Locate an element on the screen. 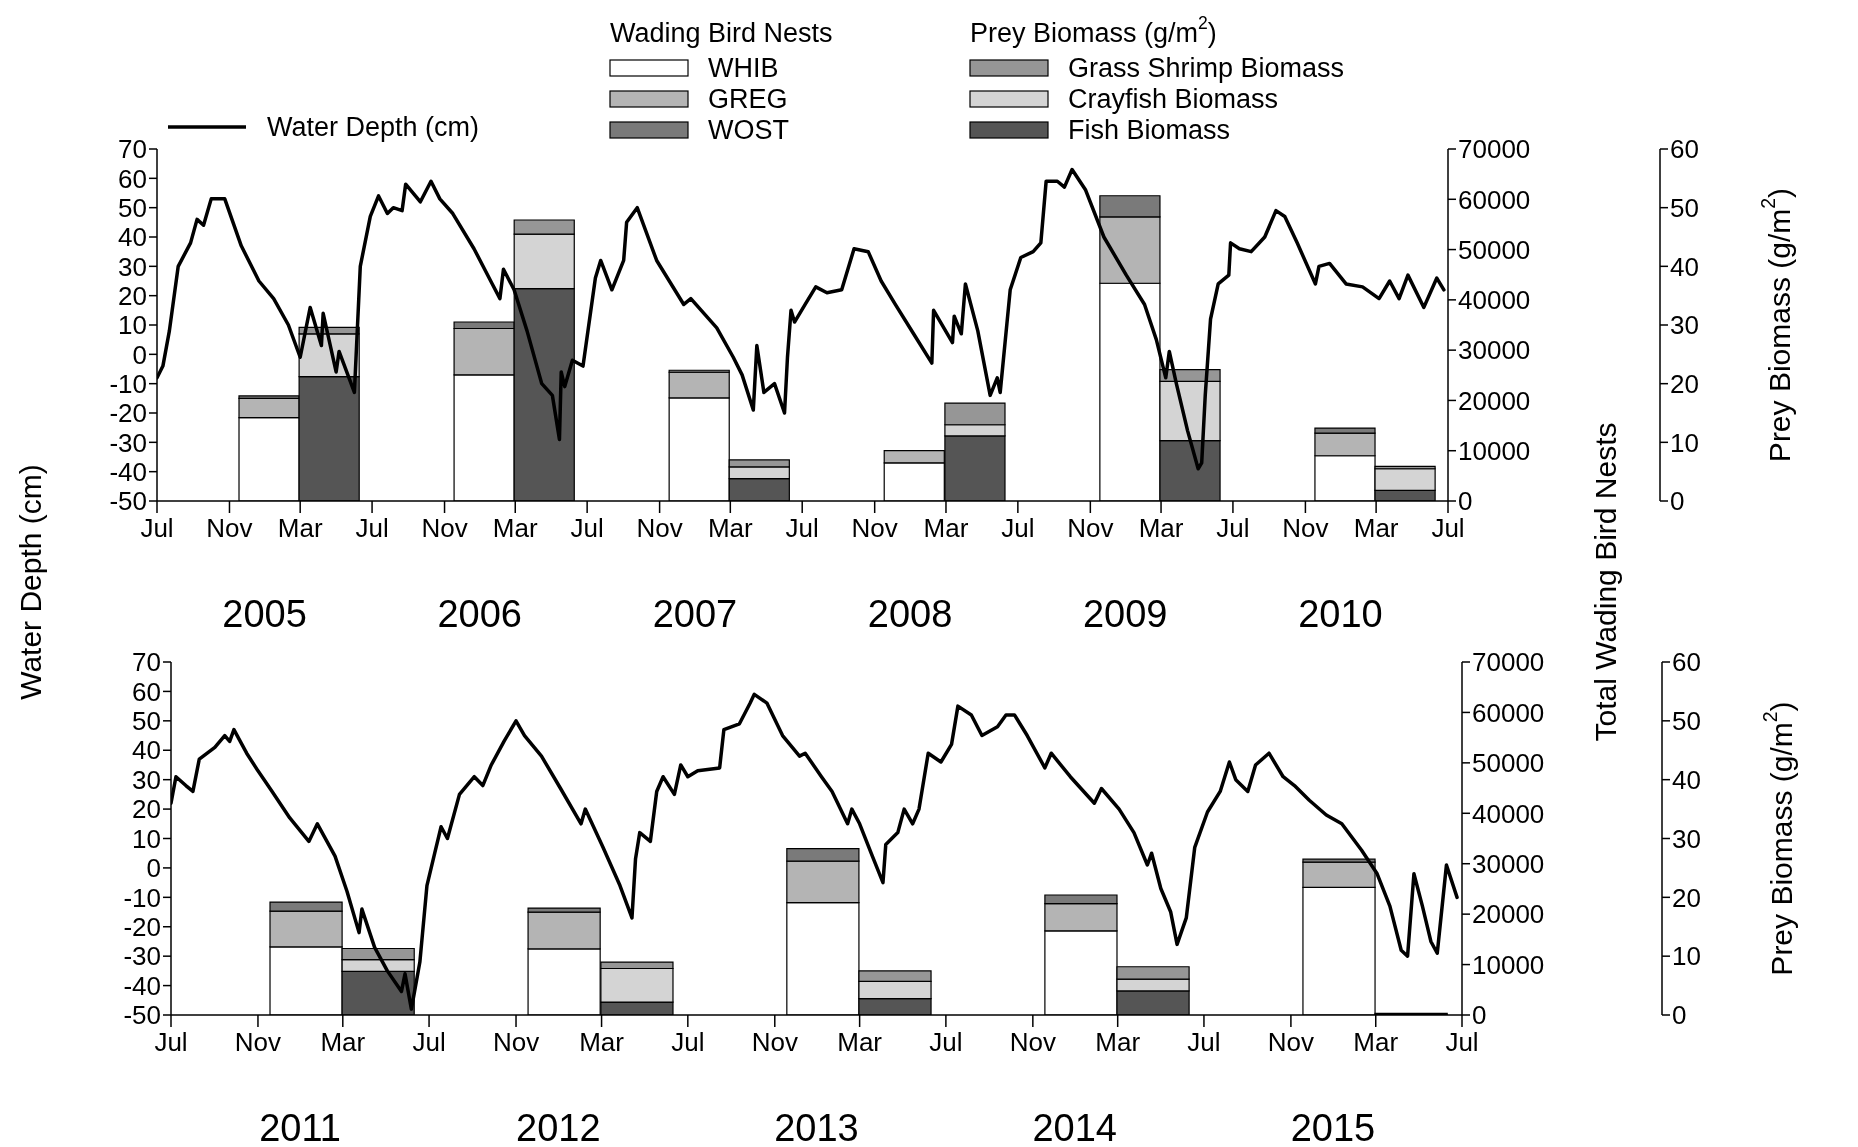 This screenshot has width=1858, height=1147. text: 2011 is located at coordinates (300, 1127).